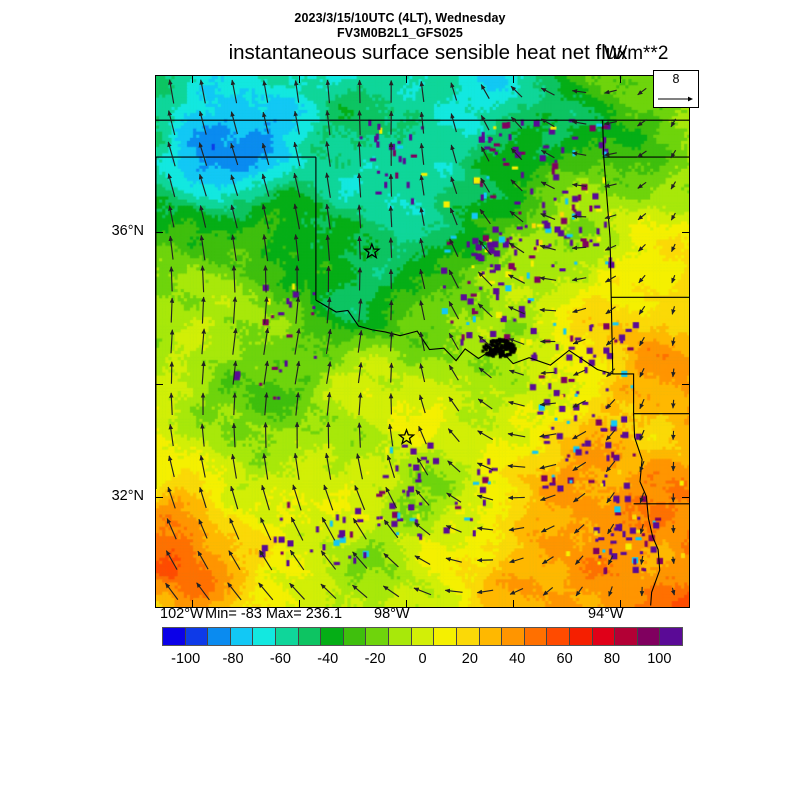 This screenshot has width=800, height=800. What do you see at coordinates (659, 659) in the screenshot?
I see `colorbar-tick-100: 100` at bounding box center [659, 659].